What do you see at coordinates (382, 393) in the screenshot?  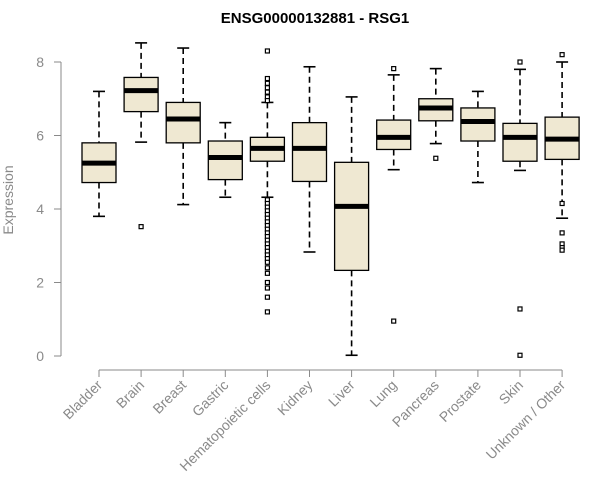 I see `x-tick-label: Lung` at bounding box center [382, 393].